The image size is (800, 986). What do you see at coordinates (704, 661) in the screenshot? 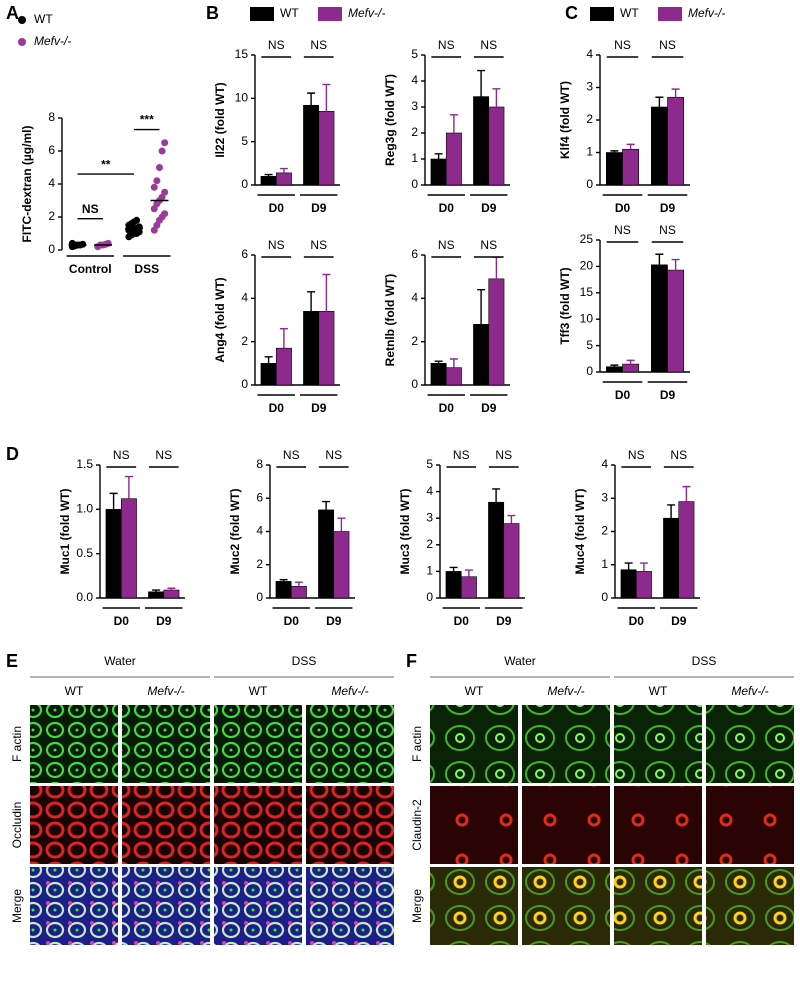
I see `condition-label: DSS` at bounding box center [704, 661].